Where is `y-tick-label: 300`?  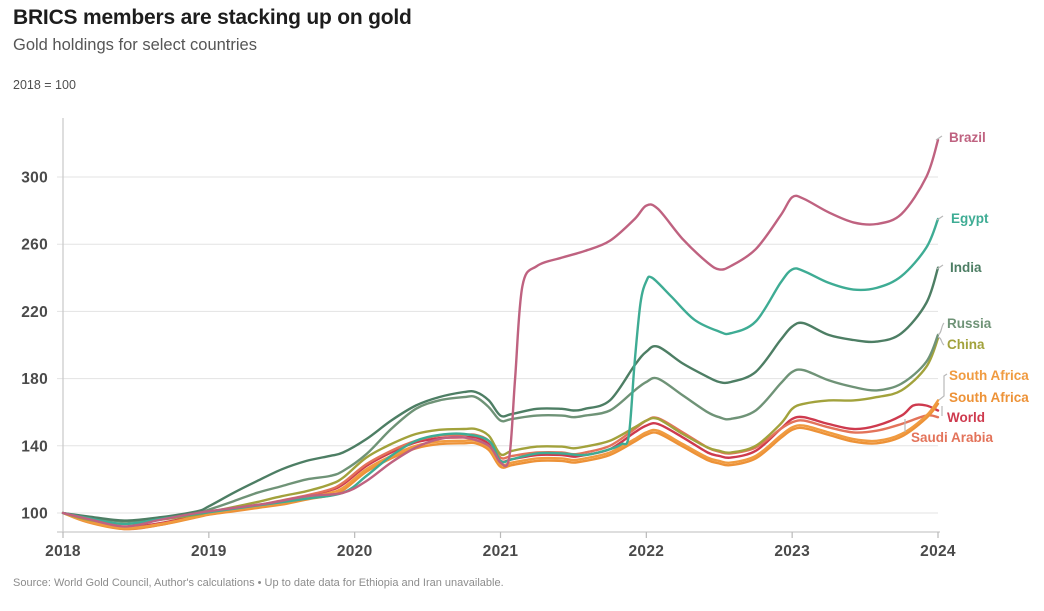 y-tick-label: 300 is located at coordinates (34, 178).